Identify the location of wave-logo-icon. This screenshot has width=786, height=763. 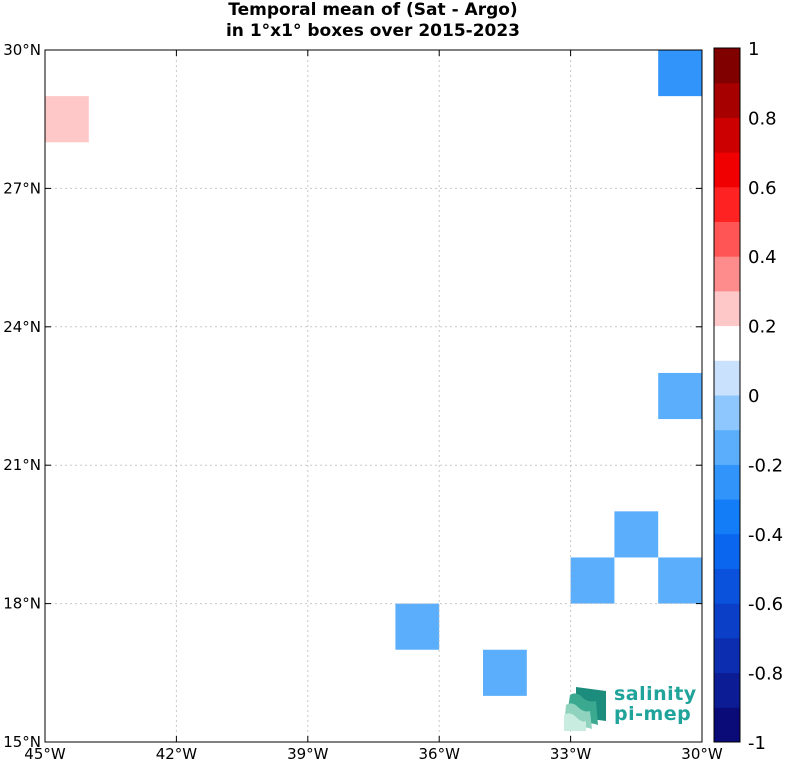
(585, 710).